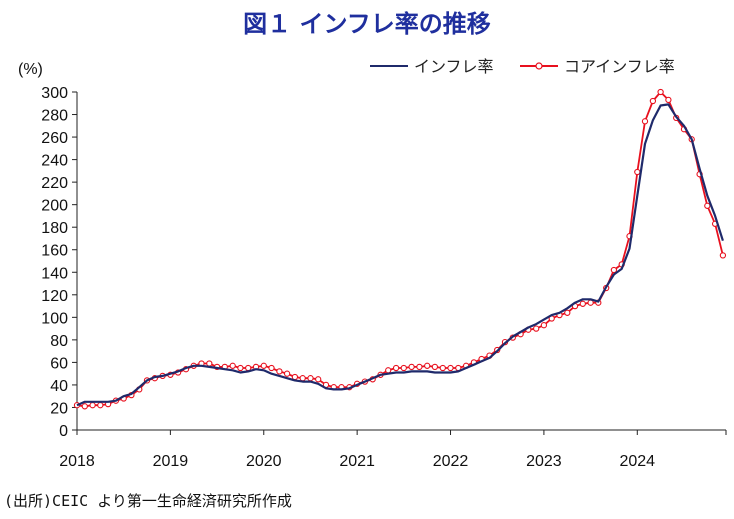 The width and height of the screenshot is (734, 519). Describe the element at coordinates (63, 431) in the screenshot. I see `y-tick-label: 0` at that location.